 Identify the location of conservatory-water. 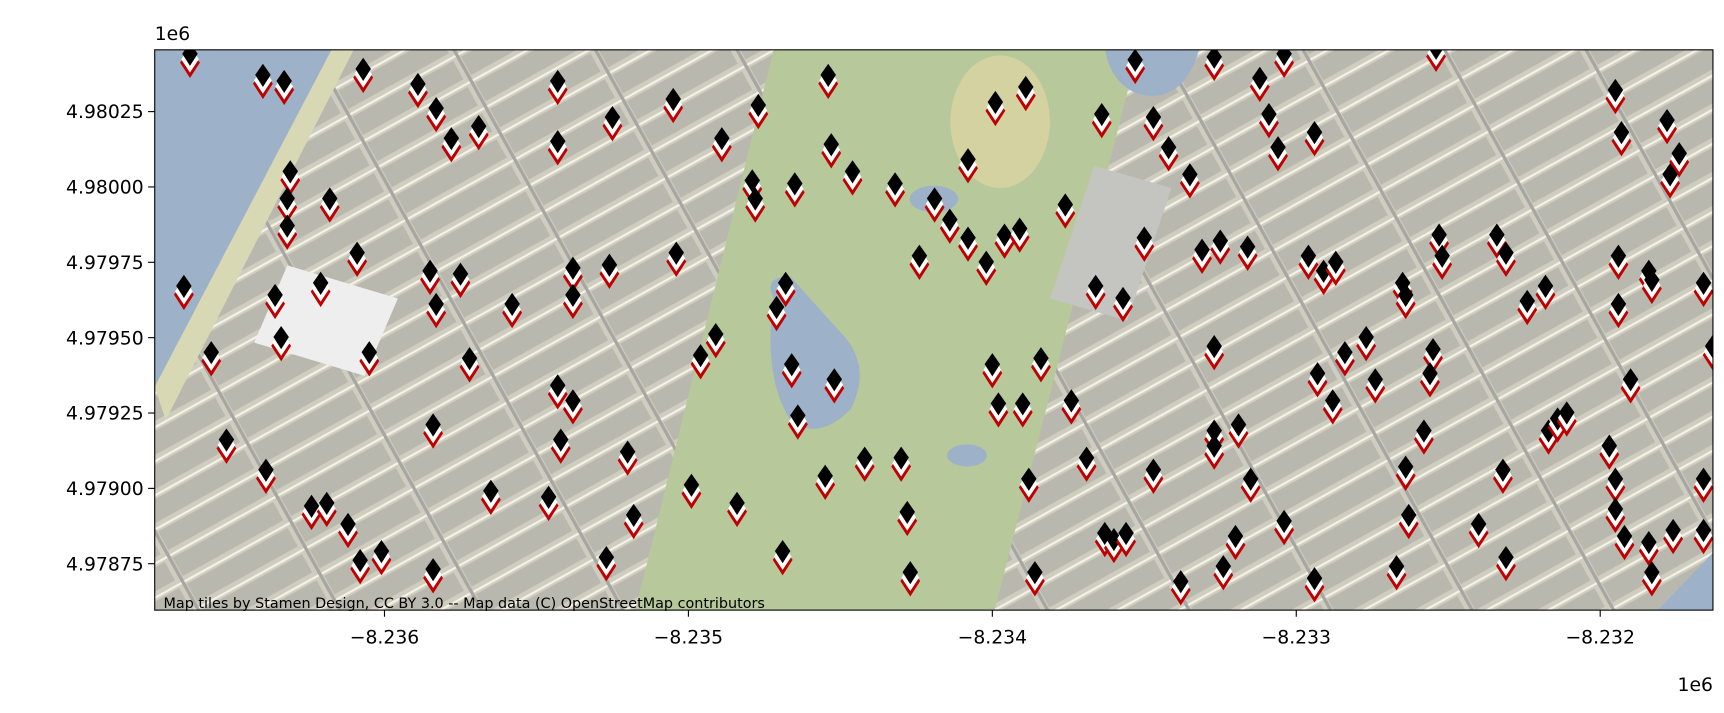
(967, 455).